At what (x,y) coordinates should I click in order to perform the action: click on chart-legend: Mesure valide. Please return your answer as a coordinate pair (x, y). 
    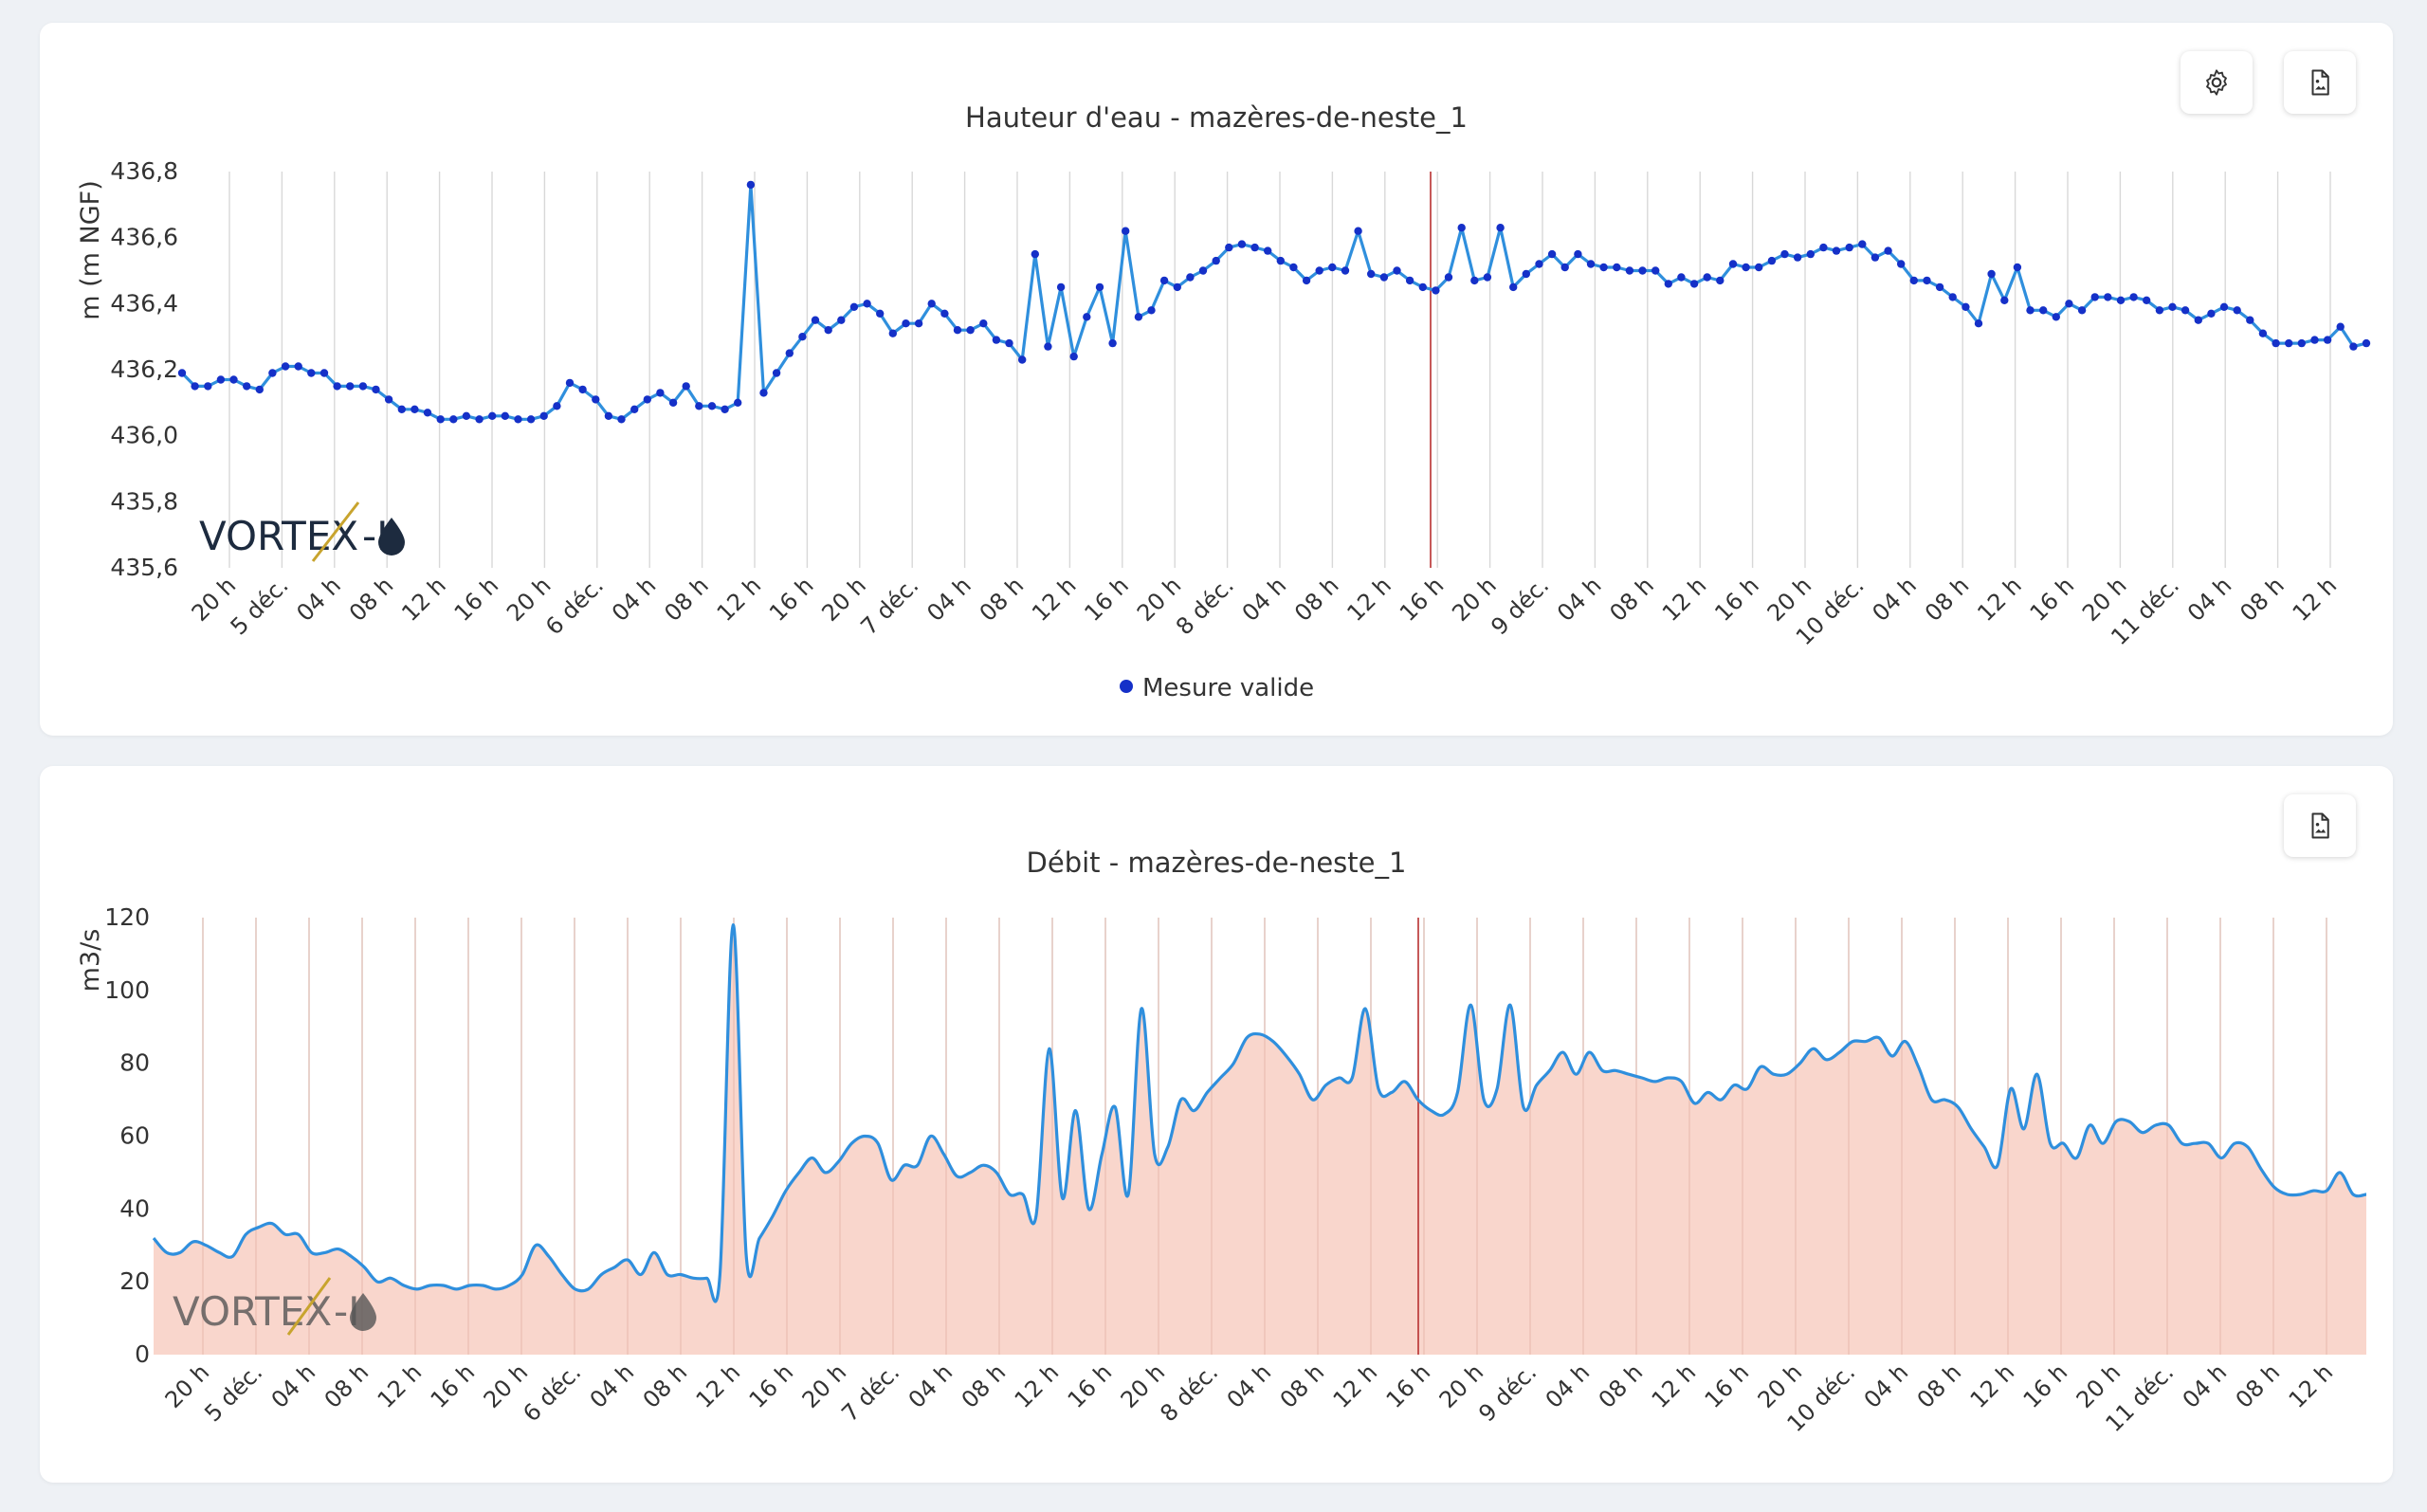
    Looking at the image, I should click on (1217, 688).